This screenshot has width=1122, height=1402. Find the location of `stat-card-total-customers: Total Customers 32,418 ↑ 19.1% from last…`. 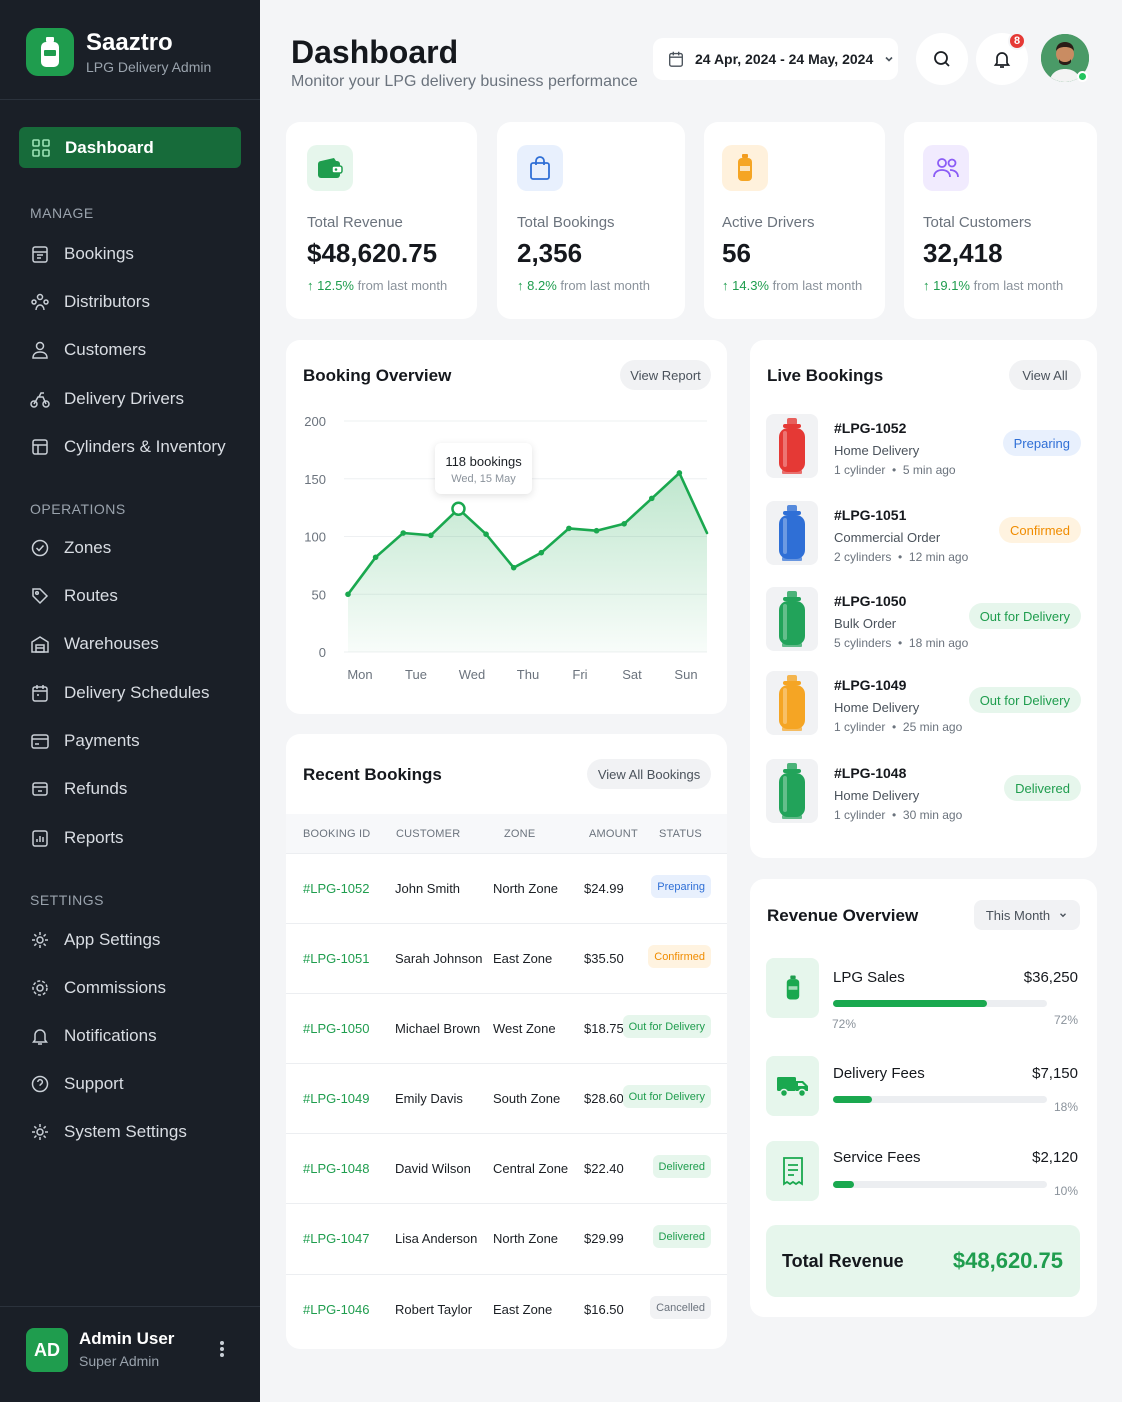

stat-card-total-customers: Total Customers 32,418 ↑ 19.1% from last… is located at coordinates (1000, 220).